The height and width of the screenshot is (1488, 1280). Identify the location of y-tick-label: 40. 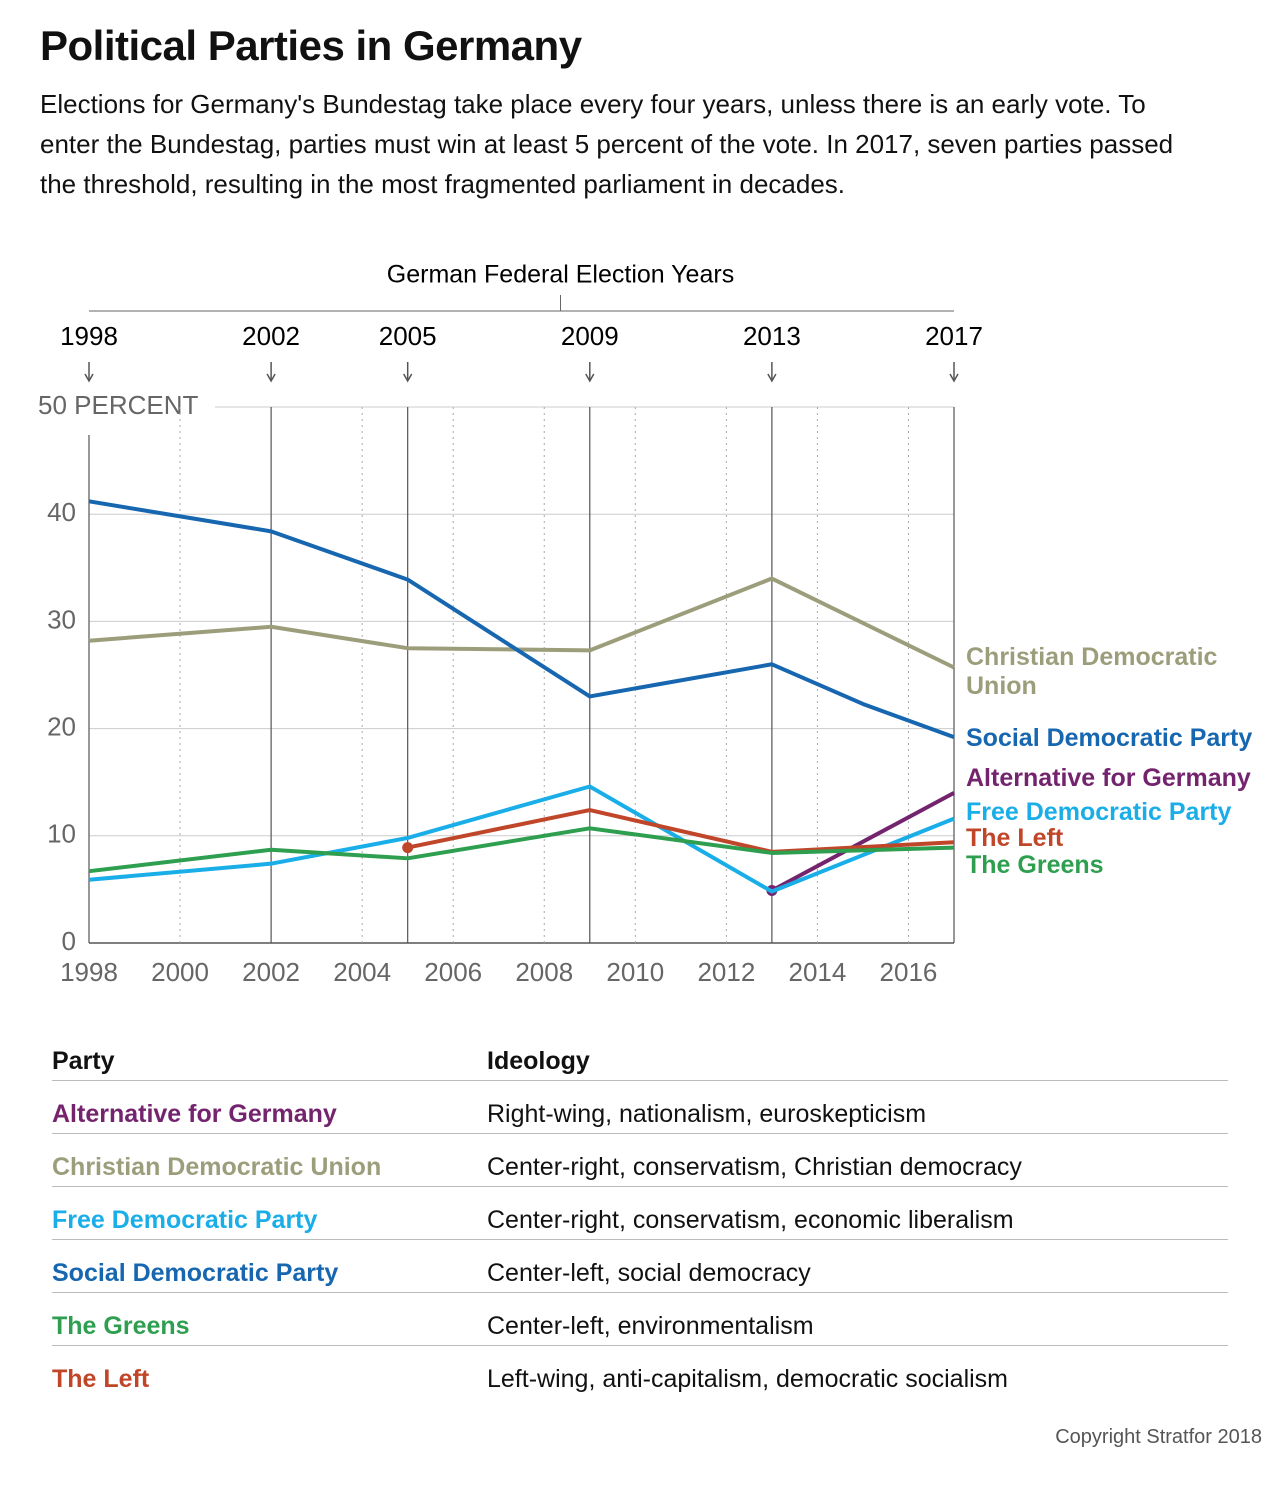
(61, 512).